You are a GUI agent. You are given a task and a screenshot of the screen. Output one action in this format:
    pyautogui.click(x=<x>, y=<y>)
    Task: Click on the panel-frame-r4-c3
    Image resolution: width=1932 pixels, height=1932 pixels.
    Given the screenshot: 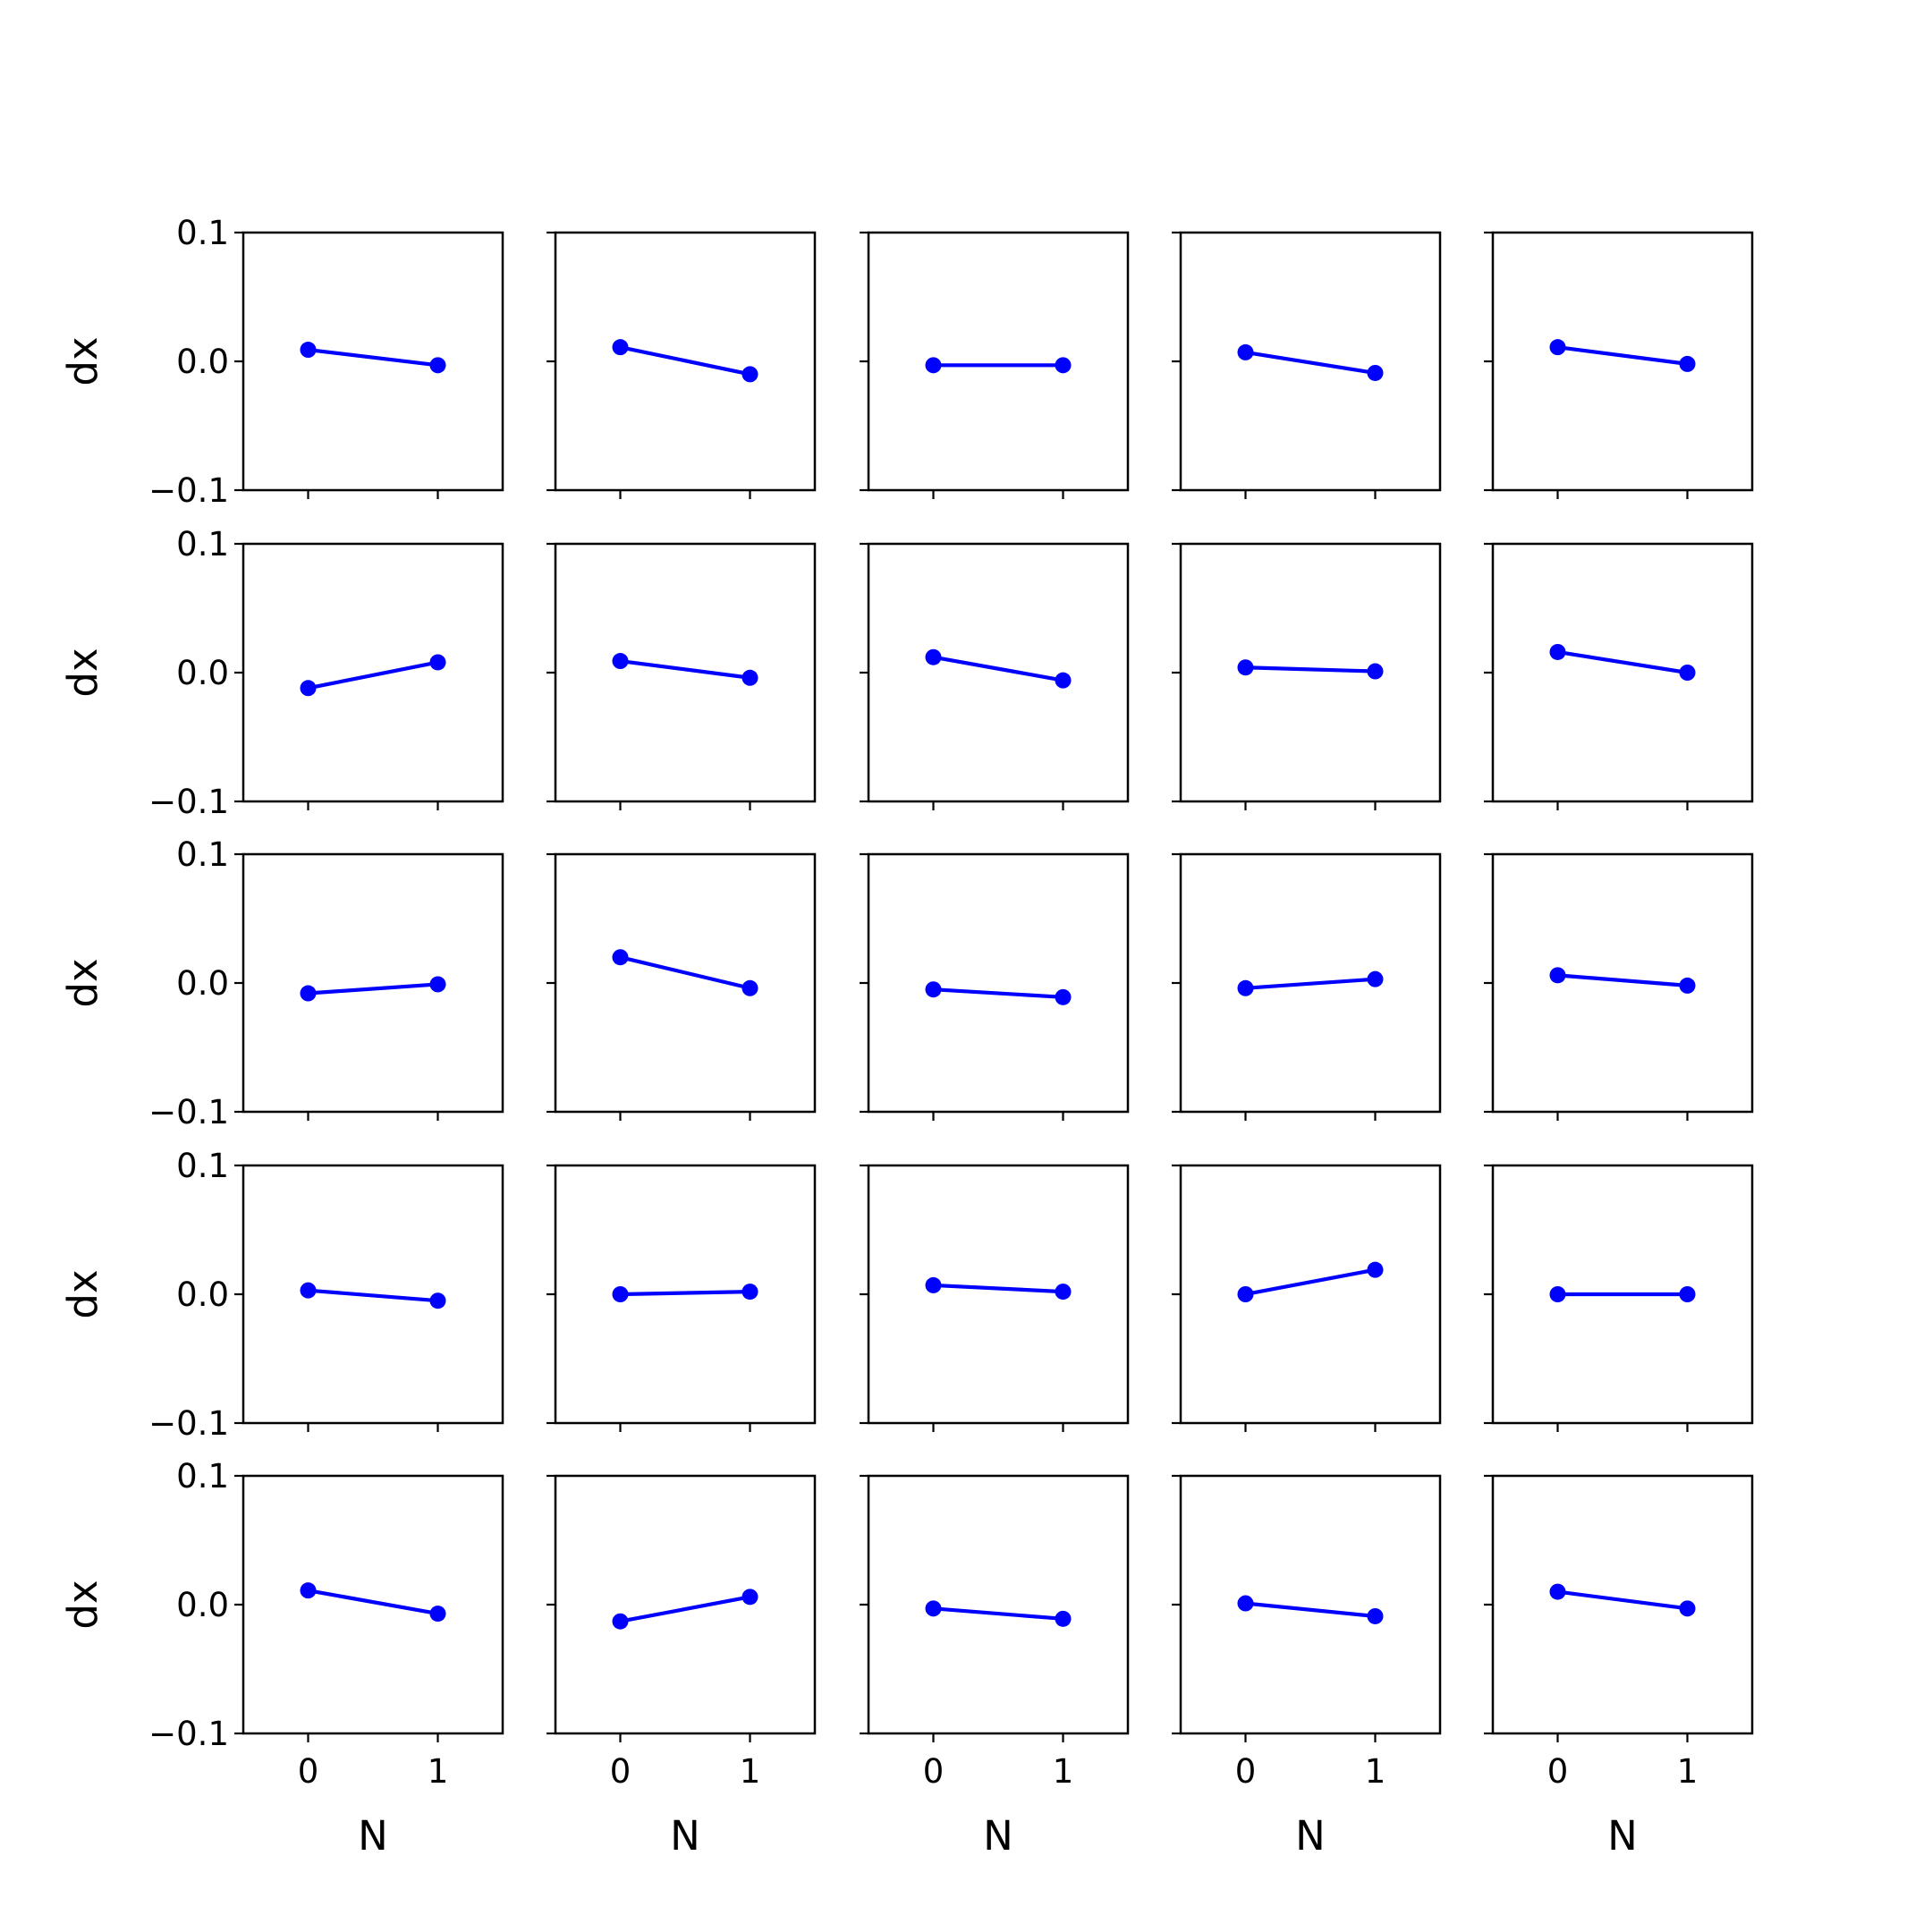 What is the action you would take?
    pyautogui.click(x=998, y=1294)
    